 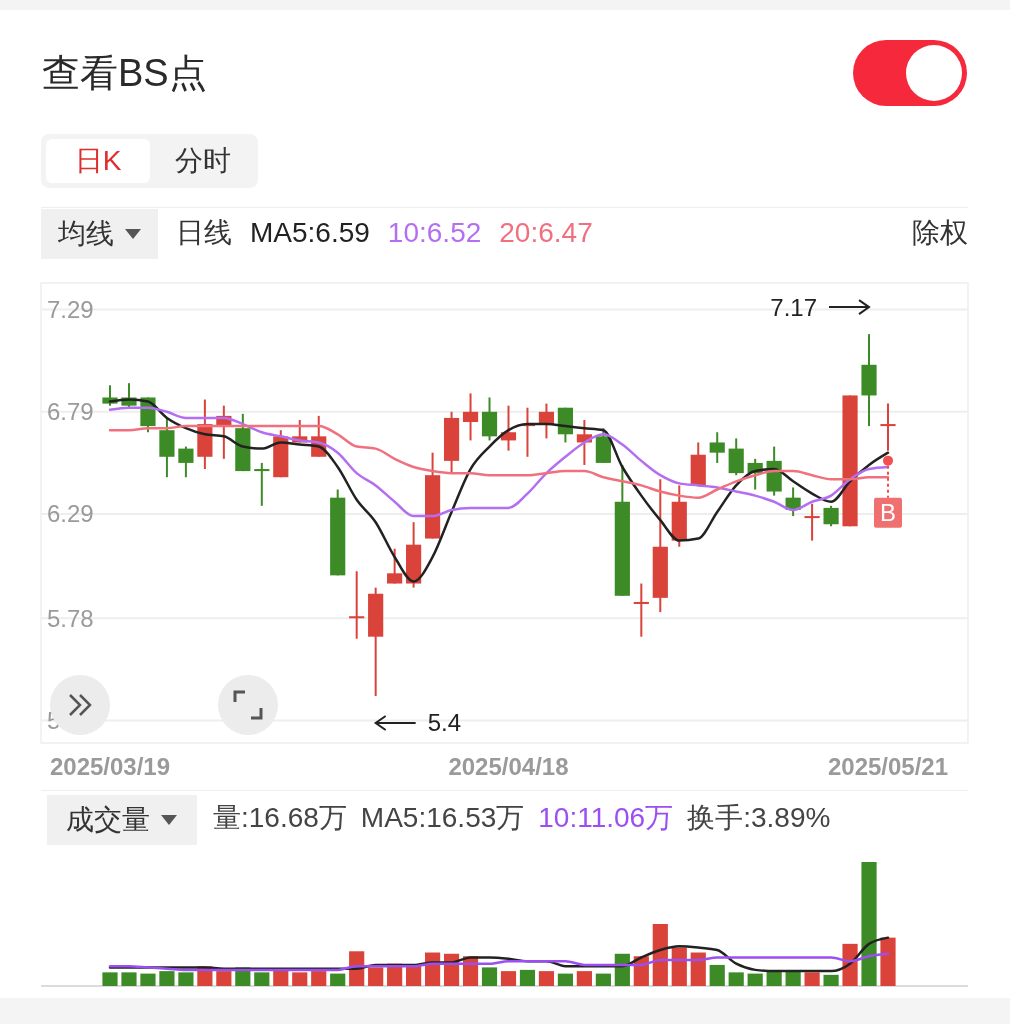 I want to click on text: 分时, so click(x=203, y=161).